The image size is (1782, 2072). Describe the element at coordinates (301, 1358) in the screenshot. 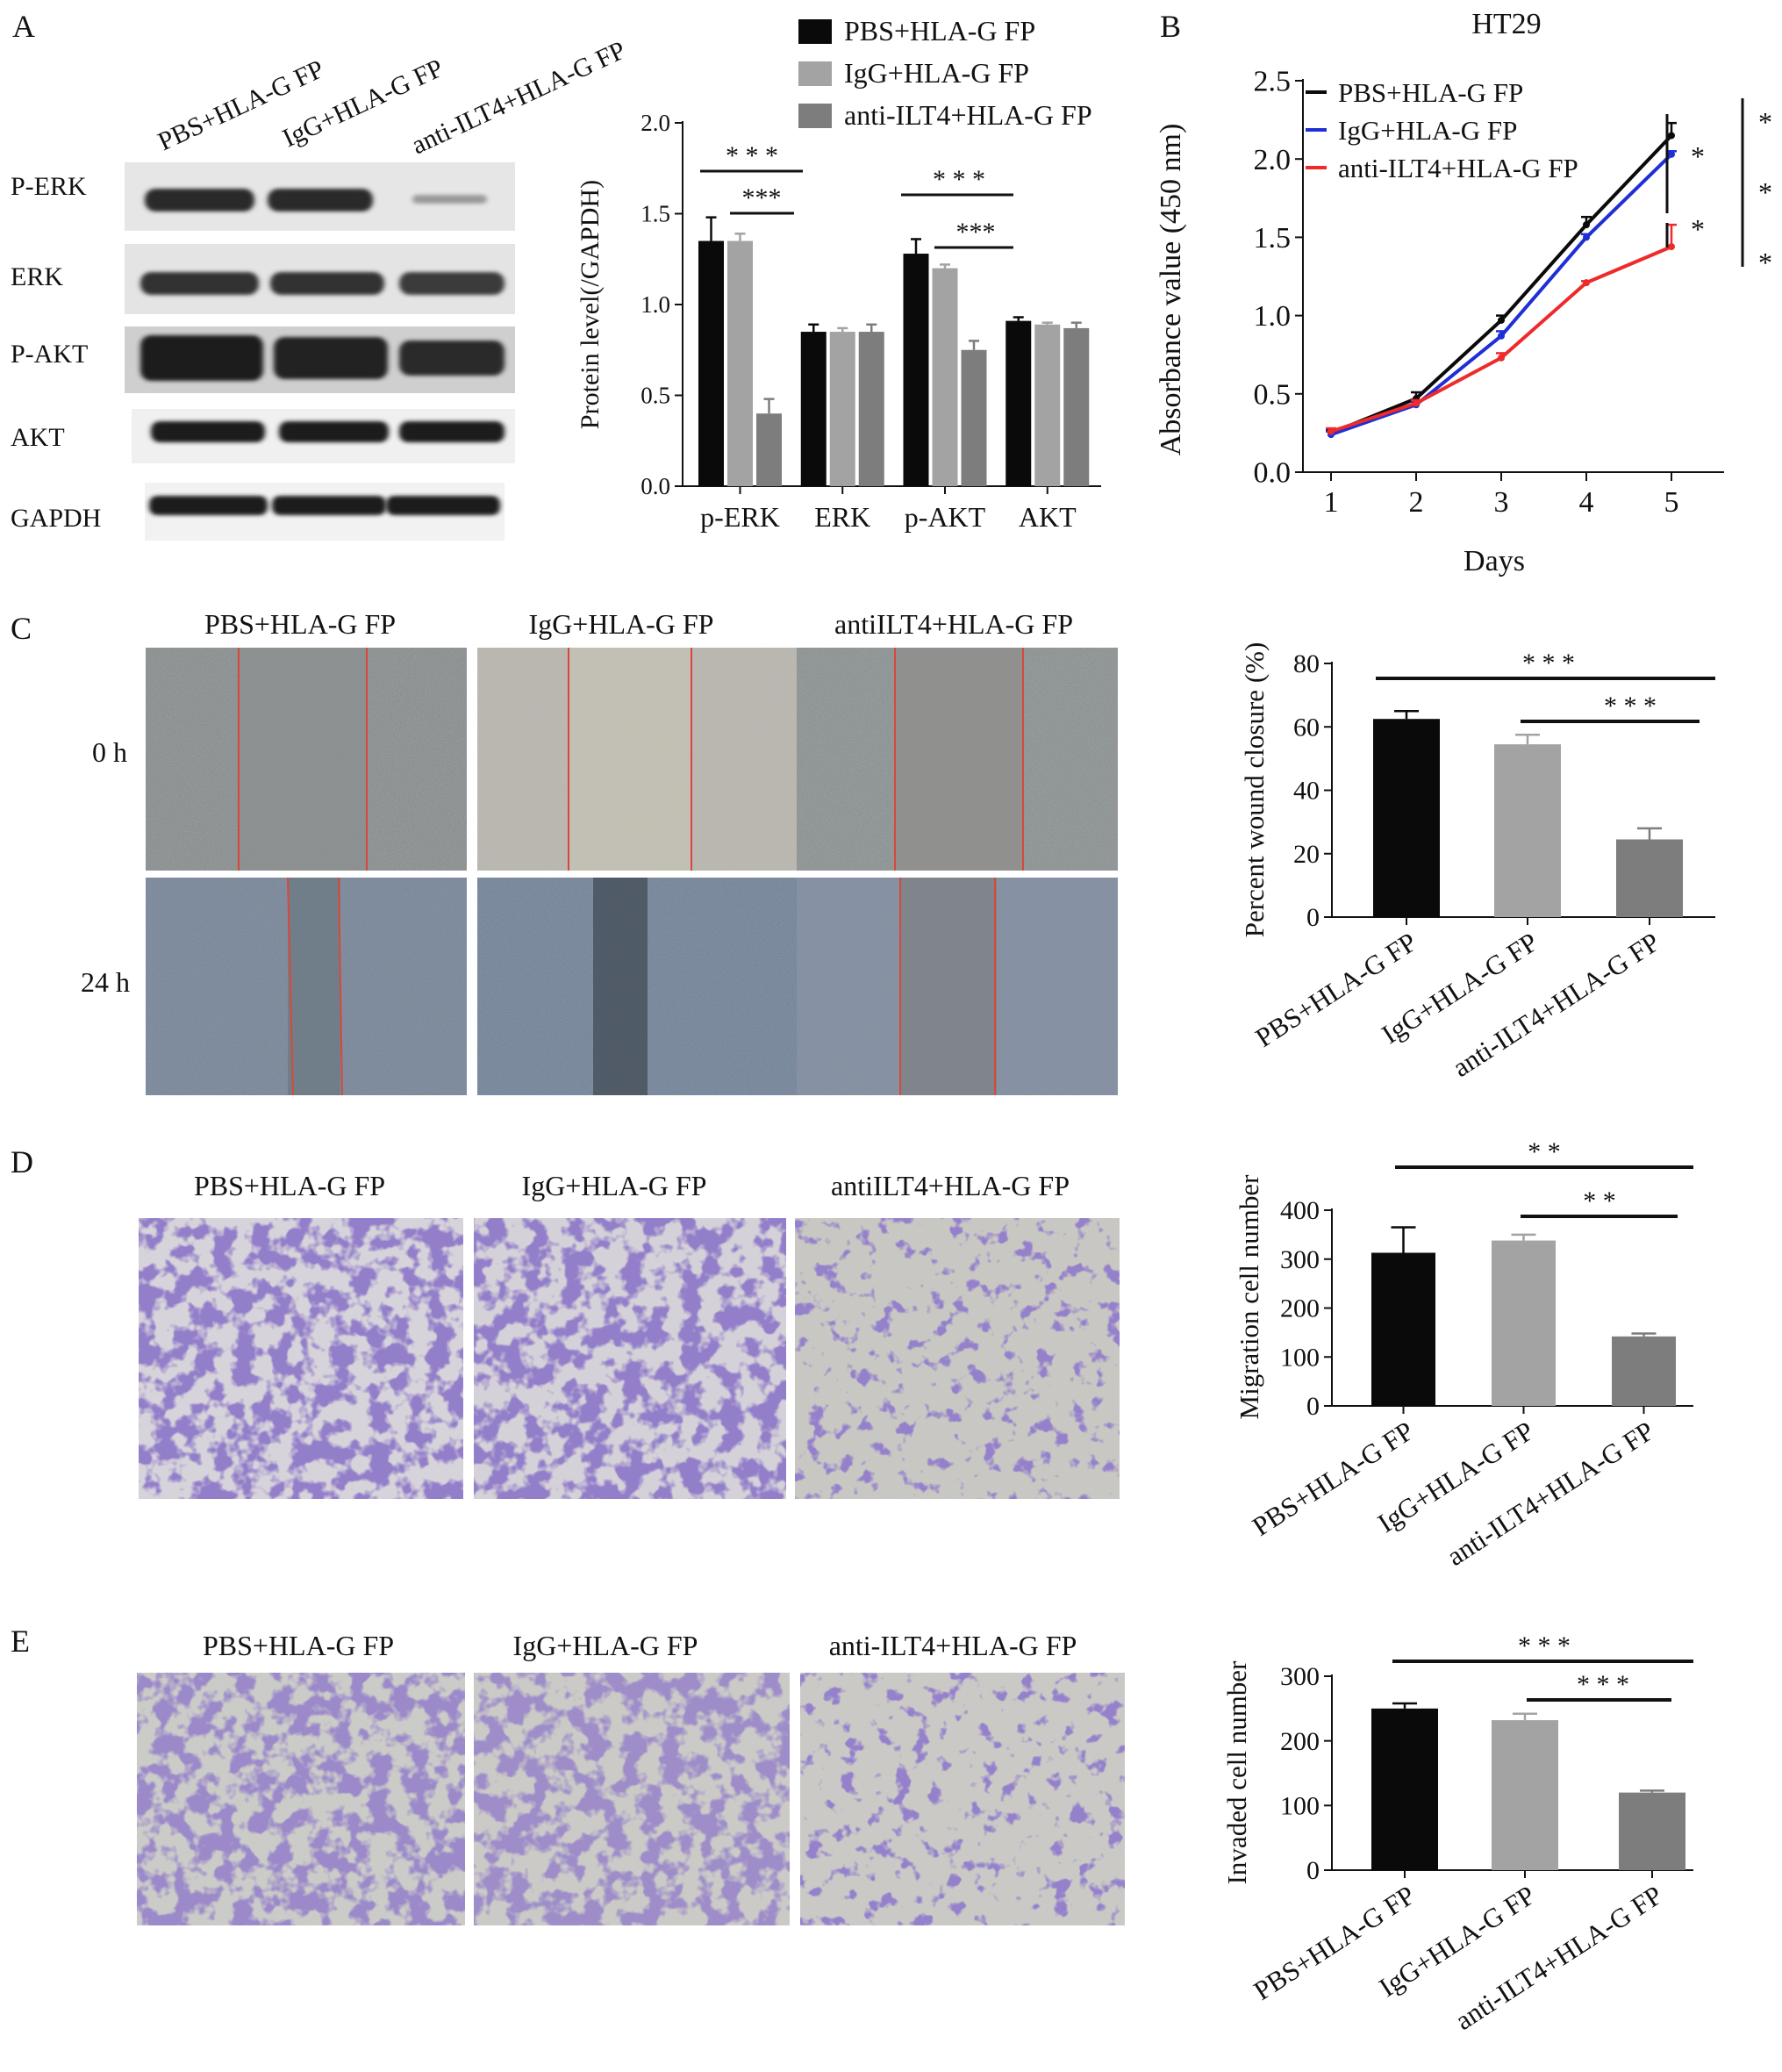

I see `migration-image-pbs` at that location.